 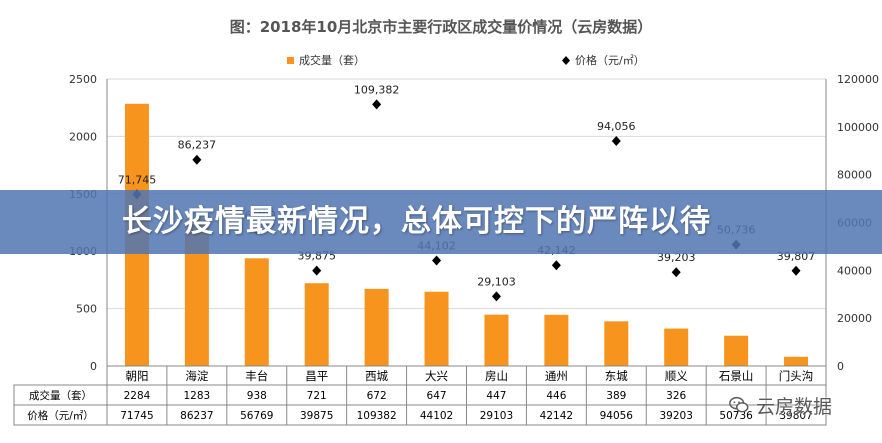 What do you see at coordinates (377, 396) in the screenshot?
I see `table-cell: 672` at bounding box center [377, 396].